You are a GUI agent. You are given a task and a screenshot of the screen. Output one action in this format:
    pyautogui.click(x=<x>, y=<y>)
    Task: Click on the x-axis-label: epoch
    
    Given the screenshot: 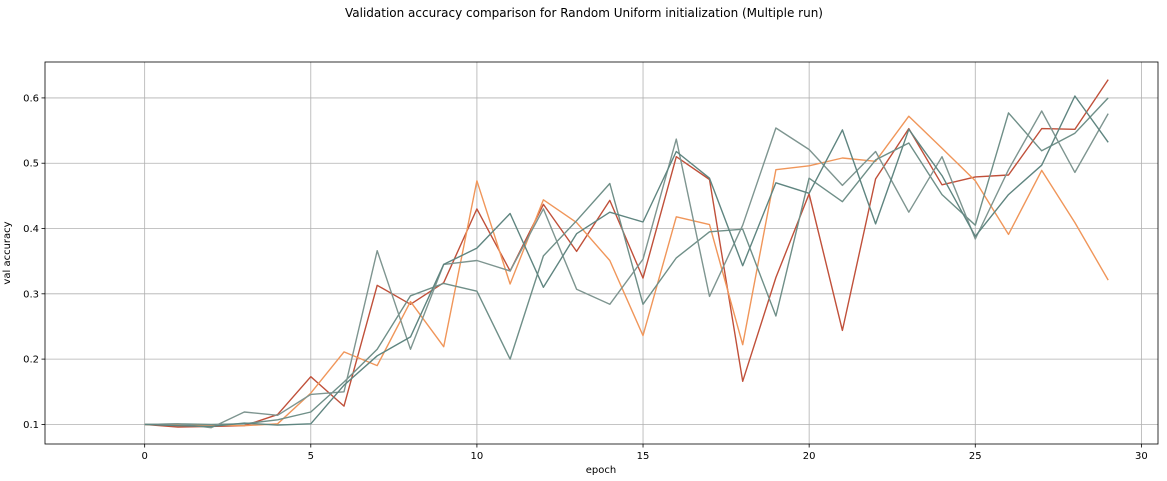 What is the action you would take?
    pyautogui.click(x=601, y=470)
    